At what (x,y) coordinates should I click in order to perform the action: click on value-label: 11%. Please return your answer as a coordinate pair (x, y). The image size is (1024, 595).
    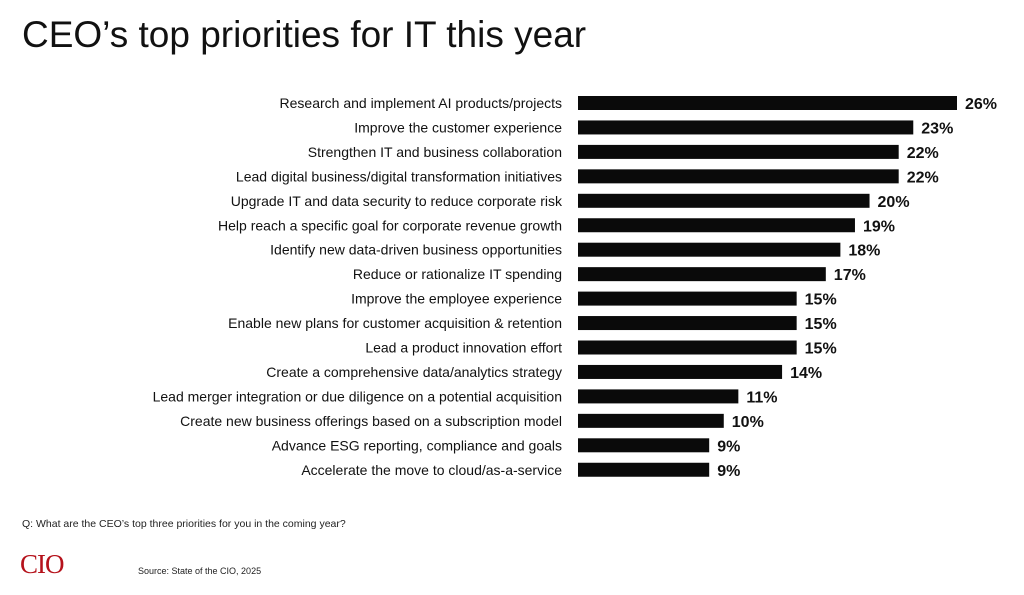
    Looking at the image, I should click on (761, 397).